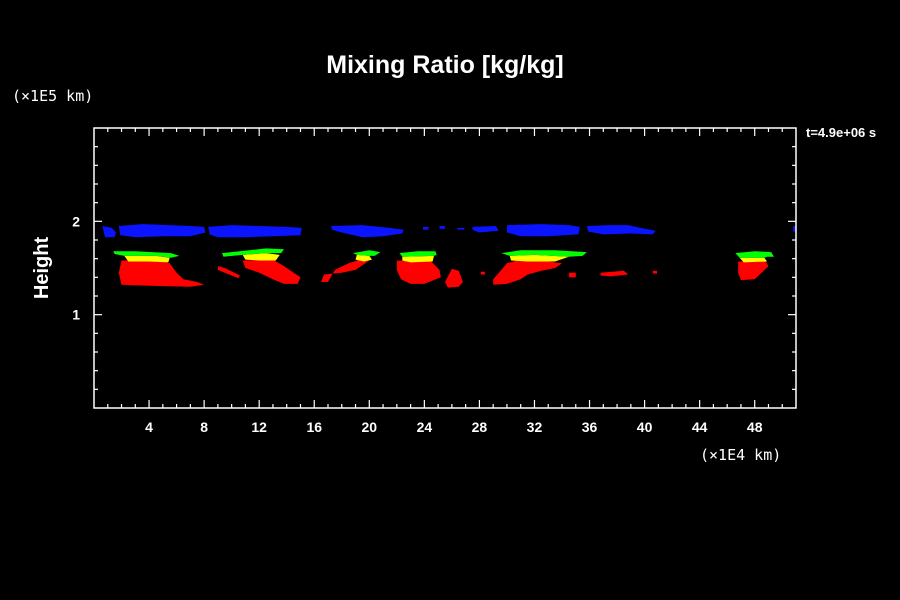  What do you see at coordinates (535, 427) in the screenshot?
I see `x-tick-label: 32` at bounding box center [535, 427].